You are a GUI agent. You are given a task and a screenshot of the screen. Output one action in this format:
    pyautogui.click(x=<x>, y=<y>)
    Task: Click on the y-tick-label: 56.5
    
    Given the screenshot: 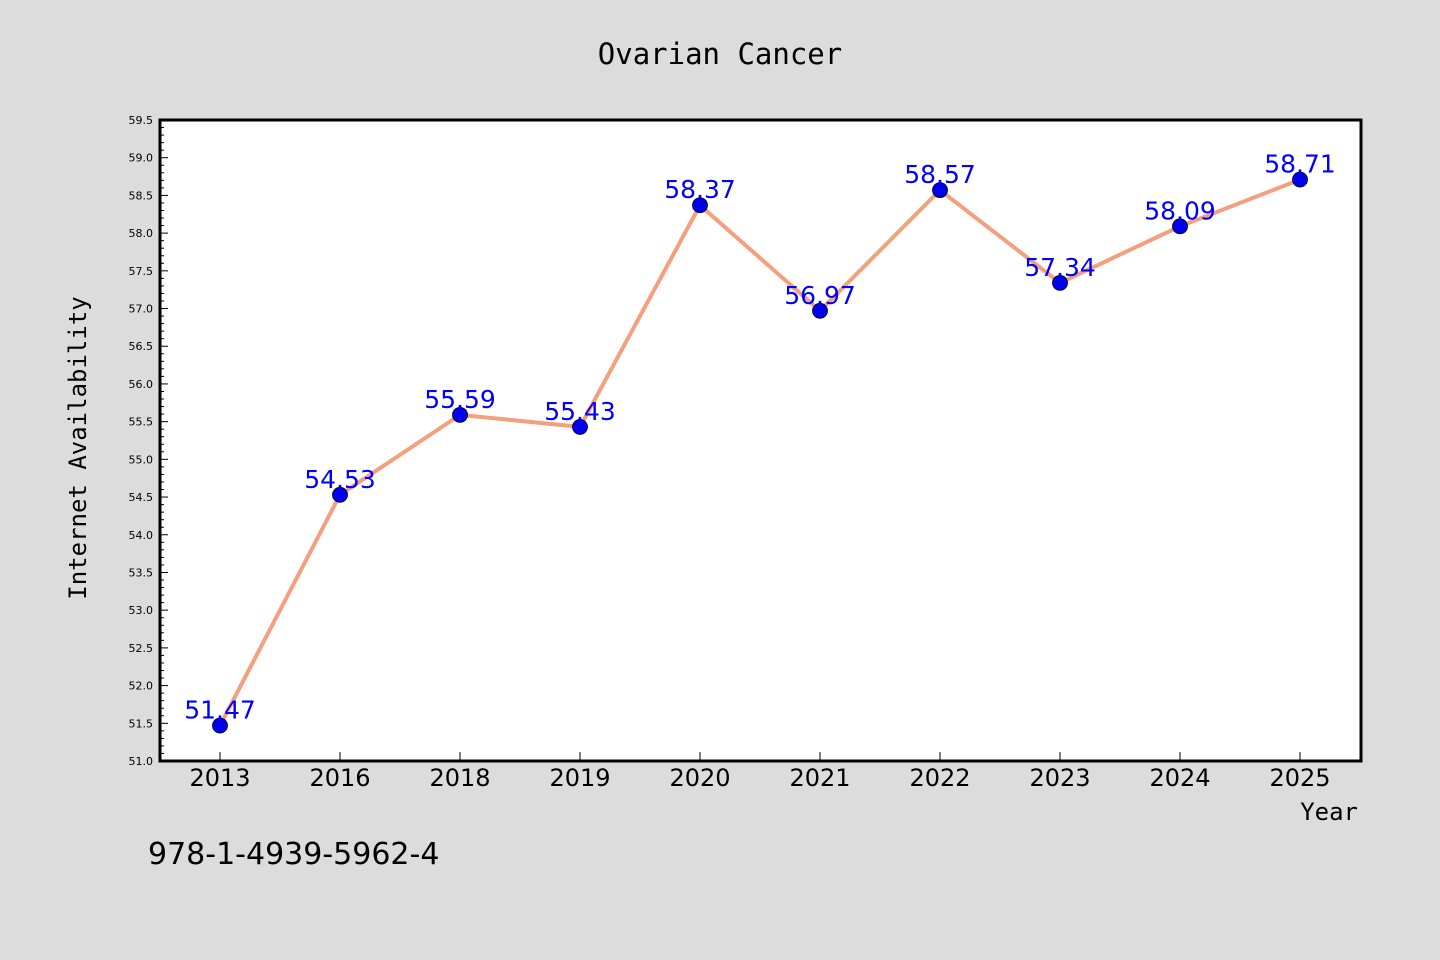 What is the action you would take?
    pyautogui.click(x=141, y=346)
    